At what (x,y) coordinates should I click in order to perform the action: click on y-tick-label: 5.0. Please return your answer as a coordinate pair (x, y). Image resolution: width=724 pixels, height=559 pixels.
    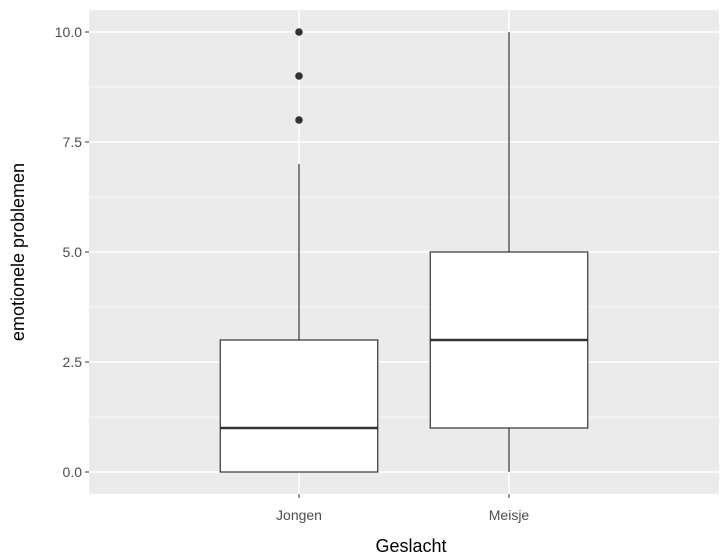
    Looking at the image, I should click on (73, 252).